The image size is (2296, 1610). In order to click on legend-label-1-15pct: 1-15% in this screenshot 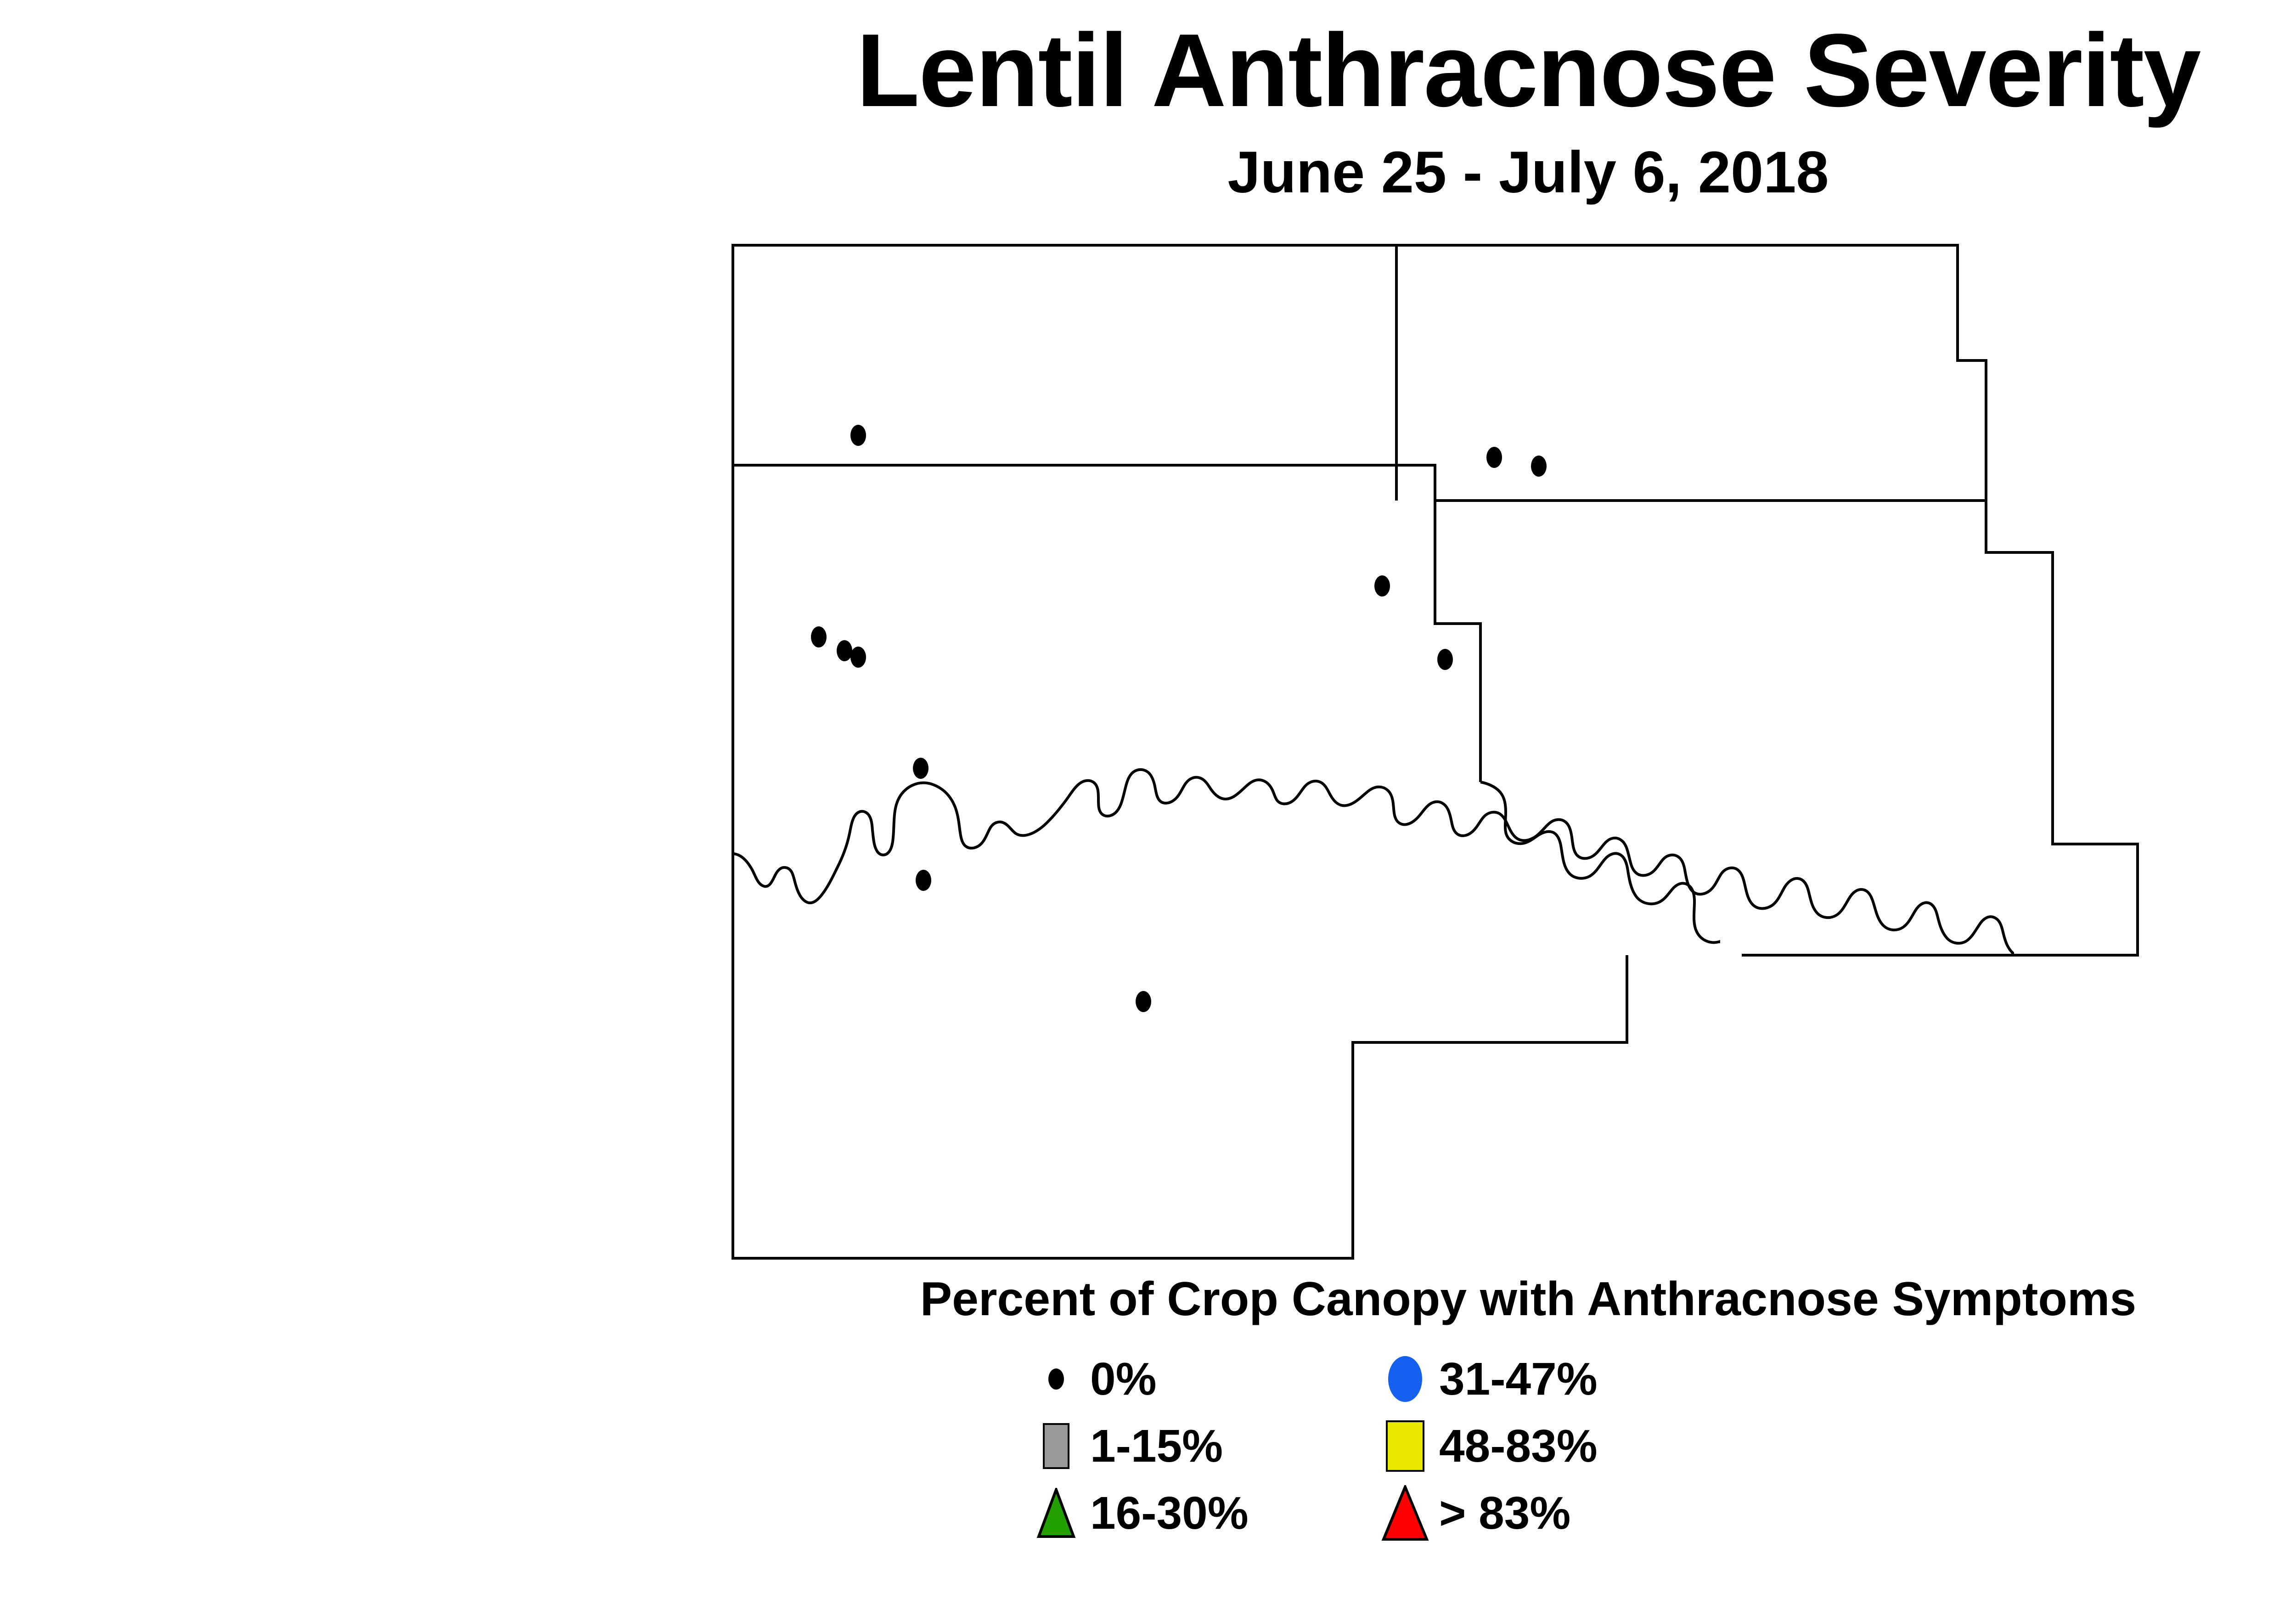, I will do `click(1156, 1446)`.